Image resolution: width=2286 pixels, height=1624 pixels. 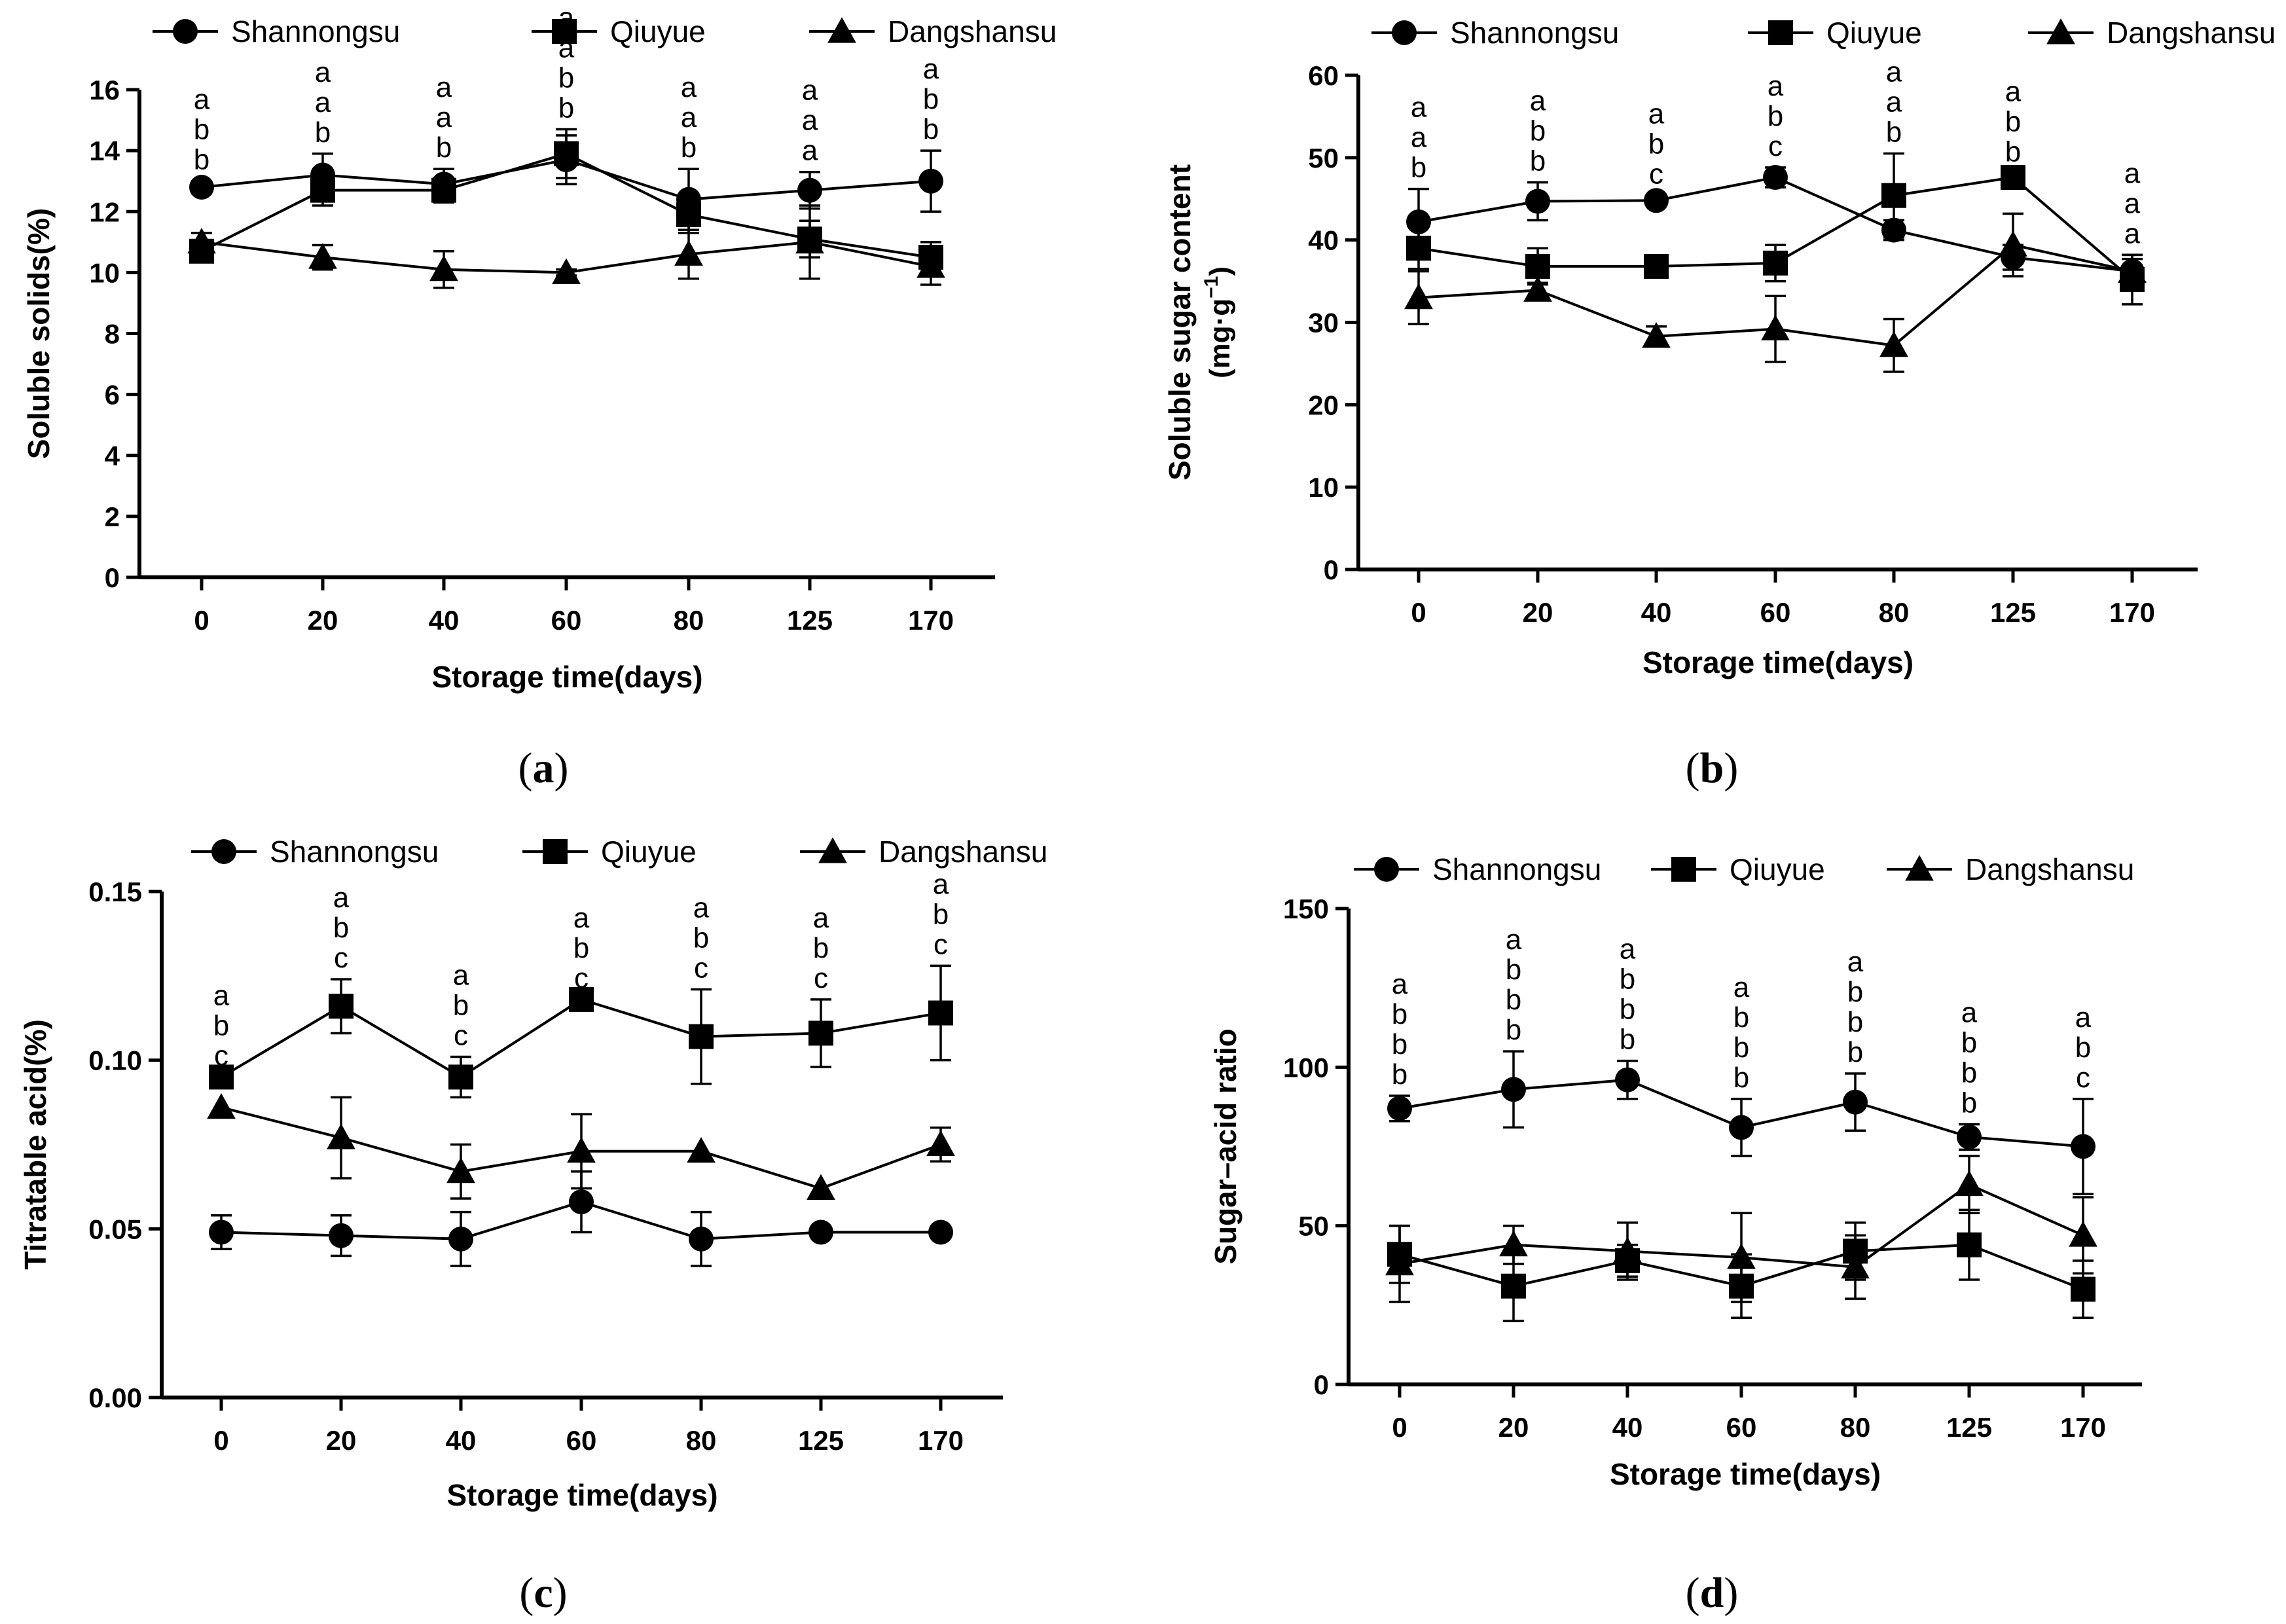 What do you see at coordinates (1321, 1384) in the screenshot?
I see `y-tick-label: 0` at bounding box center [1321, 1384].